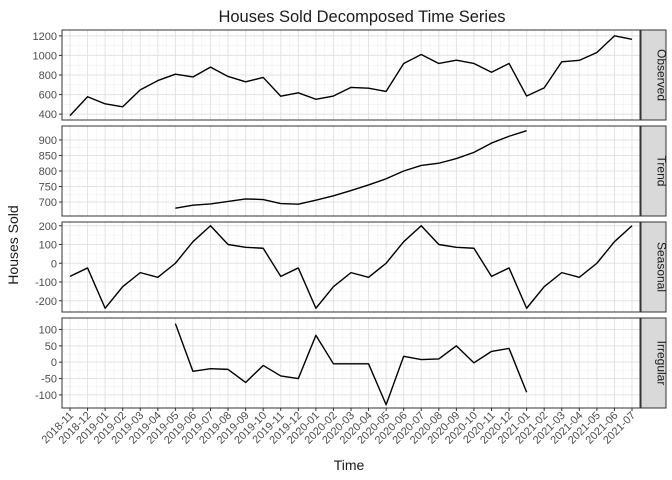 The height and width of the screenshot is (480, 672). Describe the element at coordinates (46, 302) in the screenshot. I see `y-tick-label: -200` at that location.